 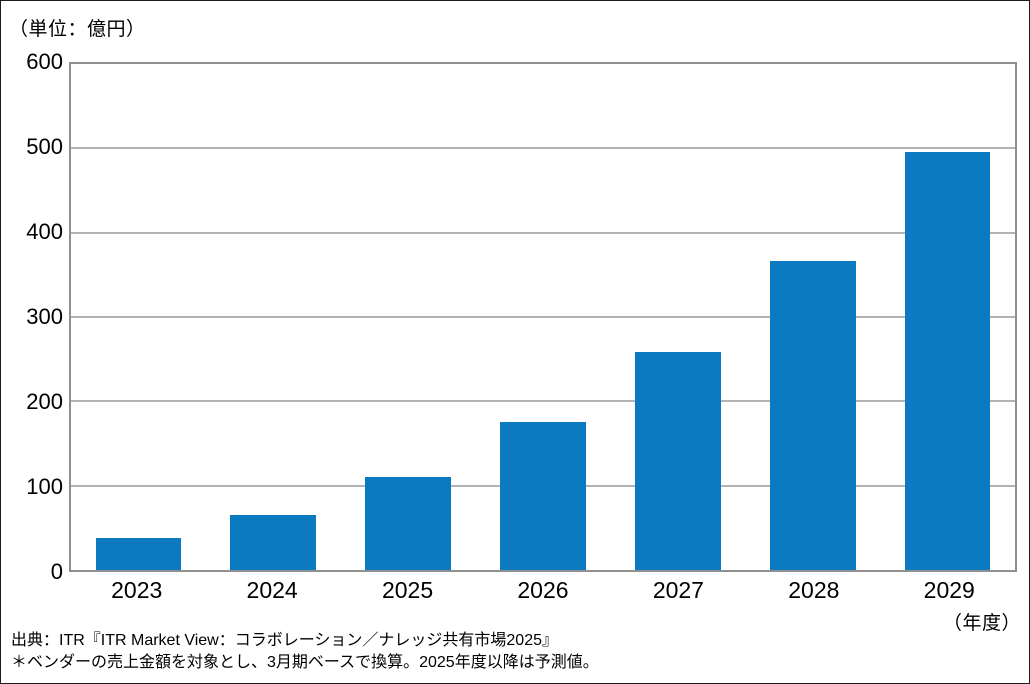 I want to click on x-tick-label-2024: 2024, so click(x=272, y=590).